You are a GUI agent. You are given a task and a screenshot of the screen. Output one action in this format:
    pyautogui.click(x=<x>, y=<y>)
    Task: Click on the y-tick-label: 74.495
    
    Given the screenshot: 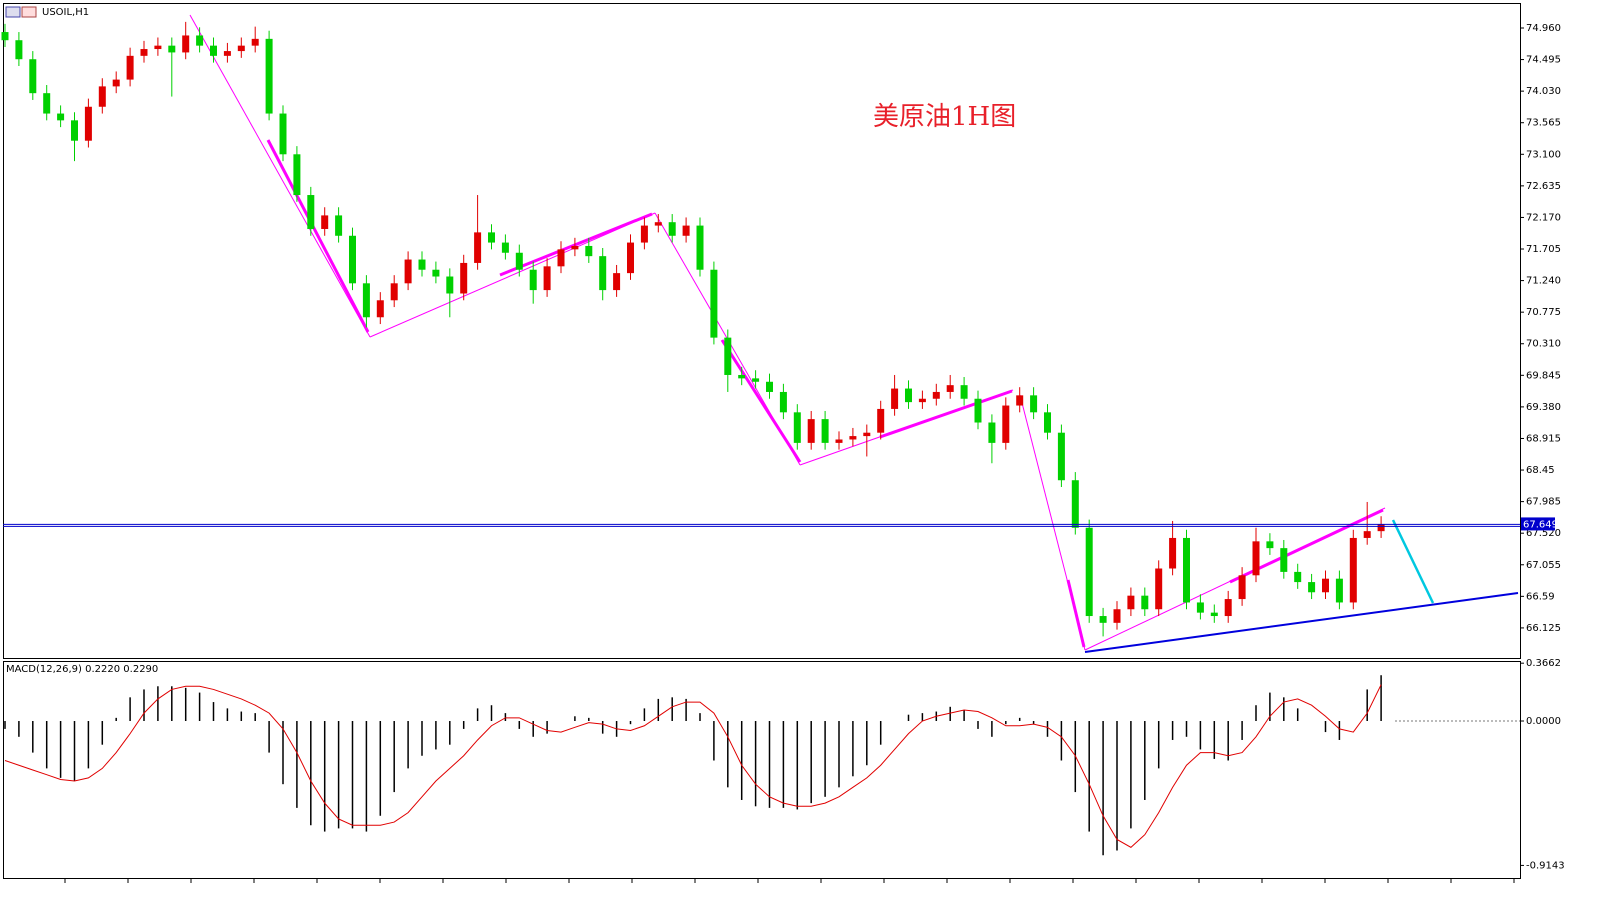 What is the action you would take?
    pyautogui.click(x=1543, y=60)
    